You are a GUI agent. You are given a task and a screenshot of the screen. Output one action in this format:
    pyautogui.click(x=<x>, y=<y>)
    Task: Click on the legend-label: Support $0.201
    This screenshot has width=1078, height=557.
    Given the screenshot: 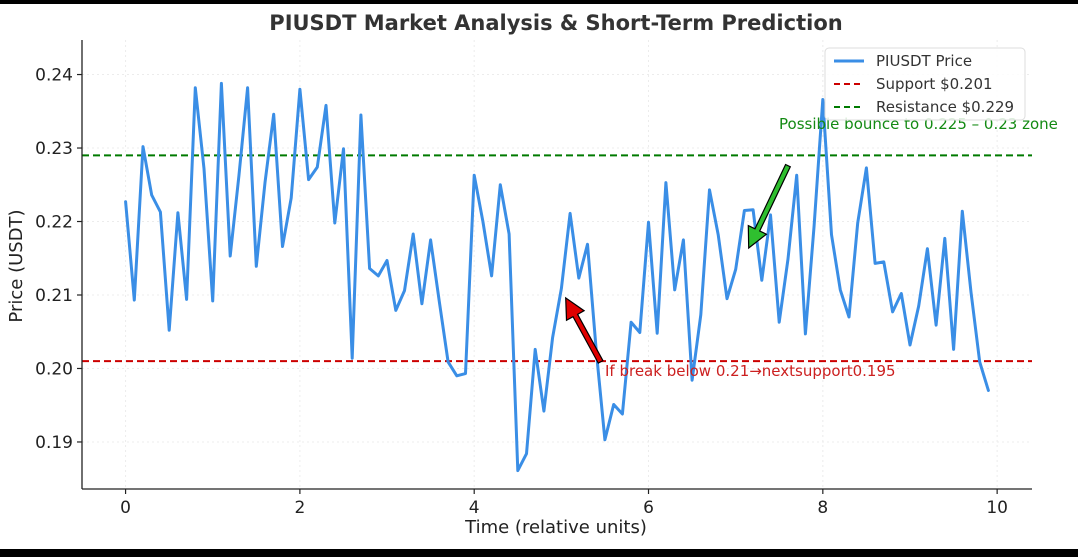 What is the action you would take?
    pyautogui.click(x=934, y=84)
    